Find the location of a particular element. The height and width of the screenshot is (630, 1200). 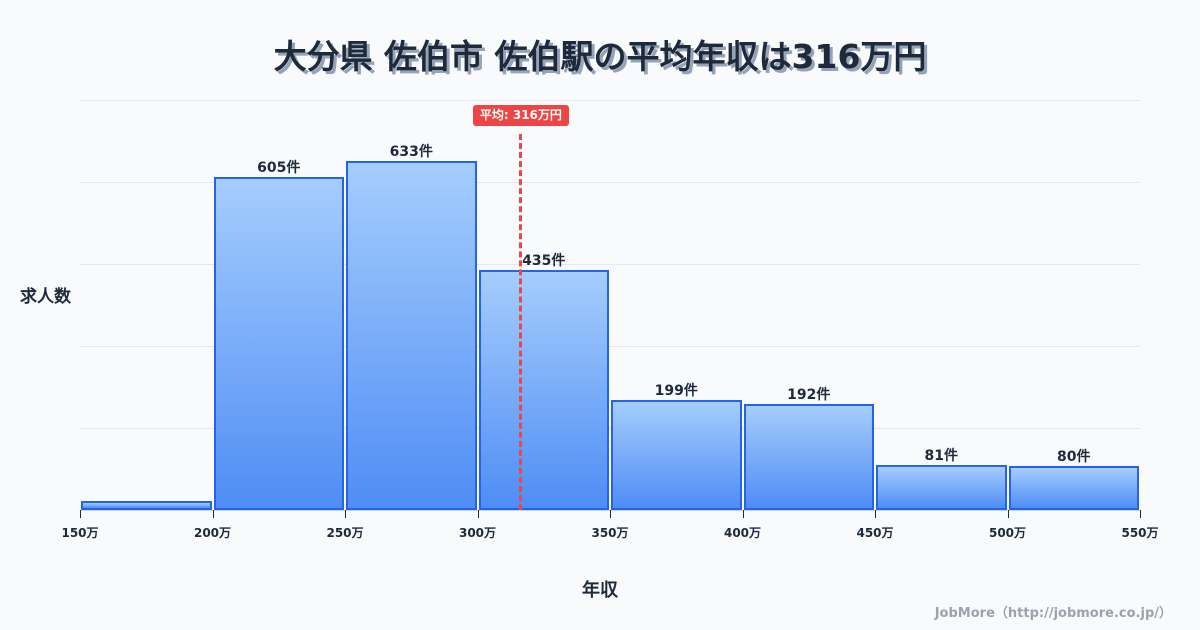

average-badge: 平均: 316万円 is located at coordinates (520, 115).